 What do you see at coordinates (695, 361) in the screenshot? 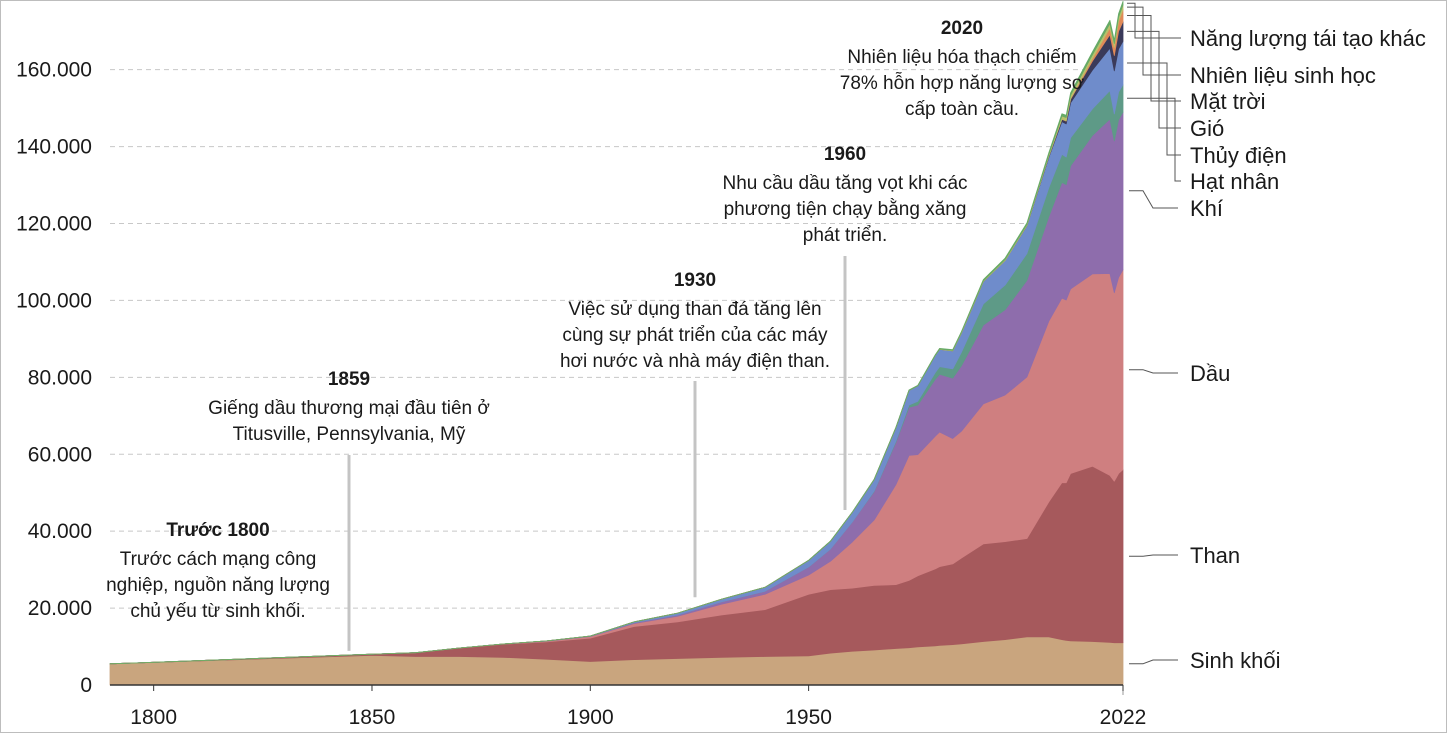
I see `annotation-text: hơi nước và nhà máy điện than.` at bounding box center [695, 361].